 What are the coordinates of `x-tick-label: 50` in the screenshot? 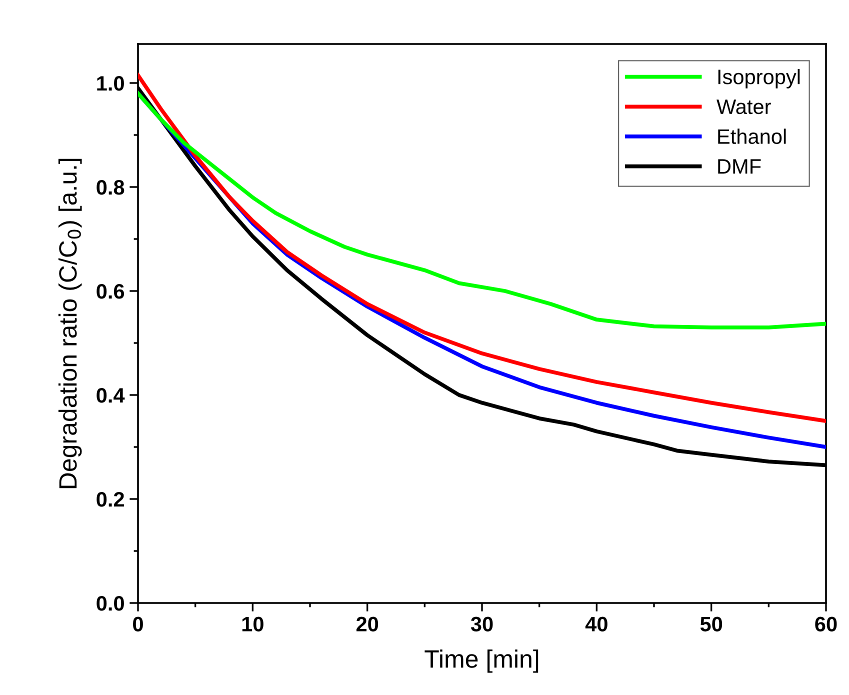 It's located at (711, 624).